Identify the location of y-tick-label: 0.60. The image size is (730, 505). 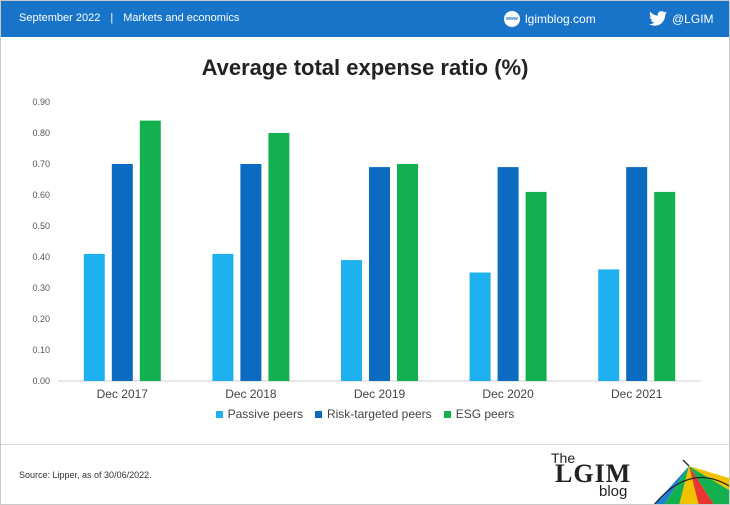
(41, 195).